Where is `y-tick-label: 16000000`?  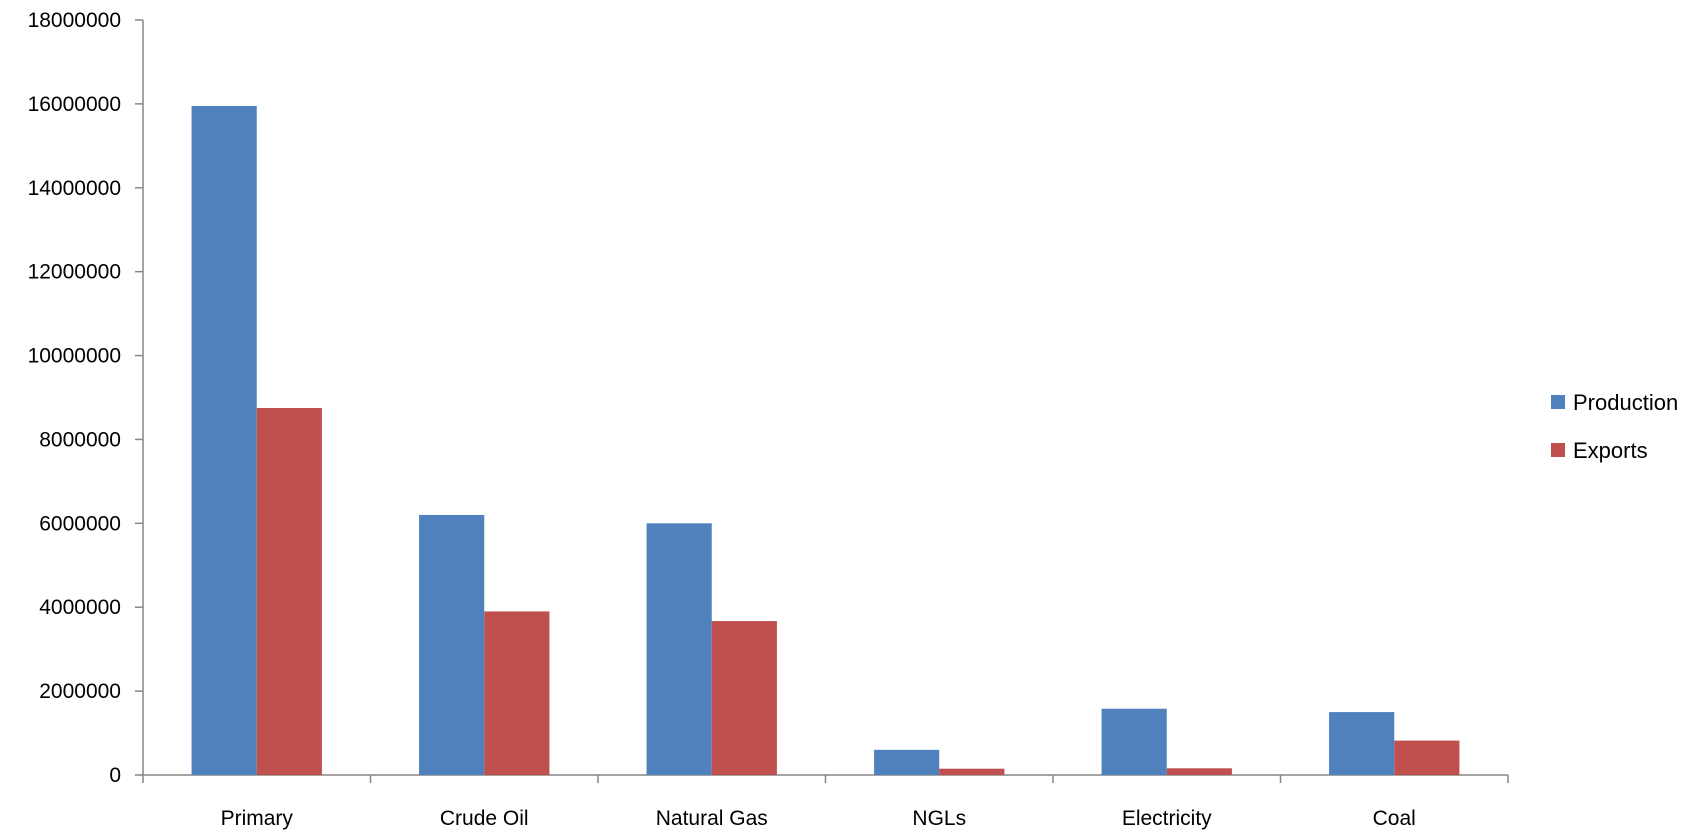 y-tick-label: 16000000 is located at coordinates (74, 104).